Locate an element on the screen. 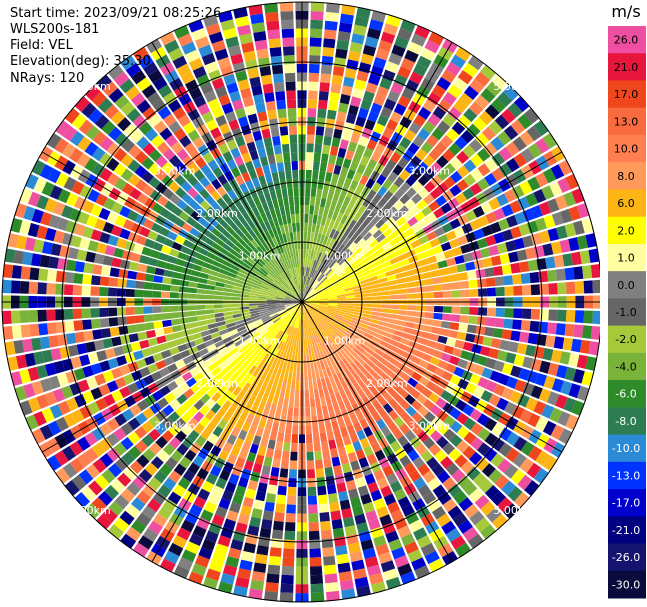 The image size is (647, 607). colorbar-tick-label: -8.0 is located at coordinates (625, 421).